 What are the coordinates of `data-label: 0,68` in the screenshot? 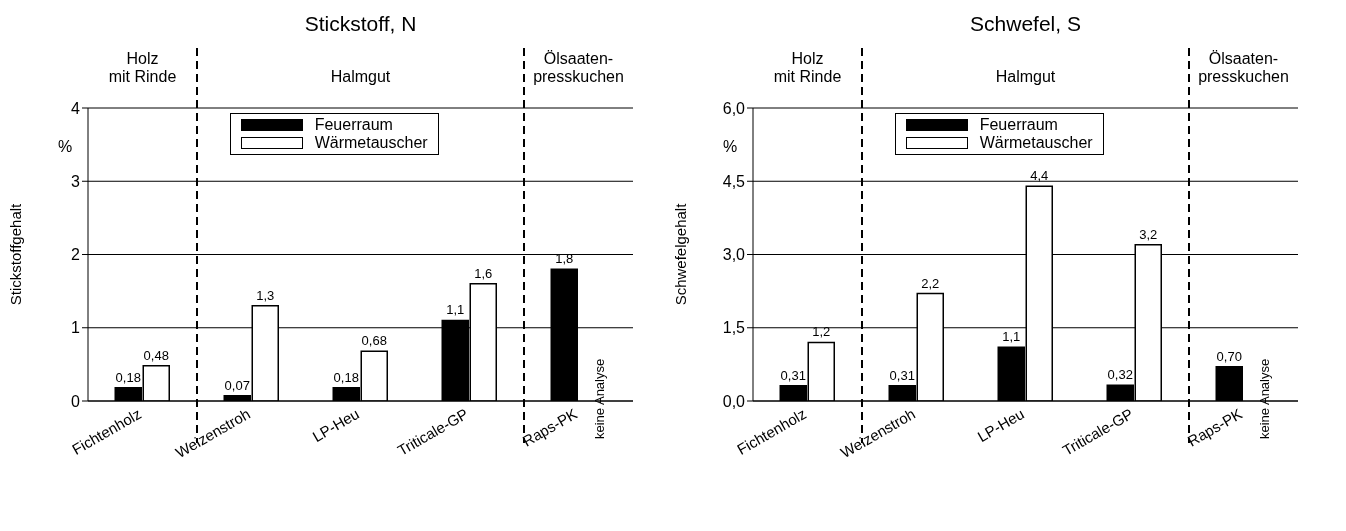 It's located at (374, 341).